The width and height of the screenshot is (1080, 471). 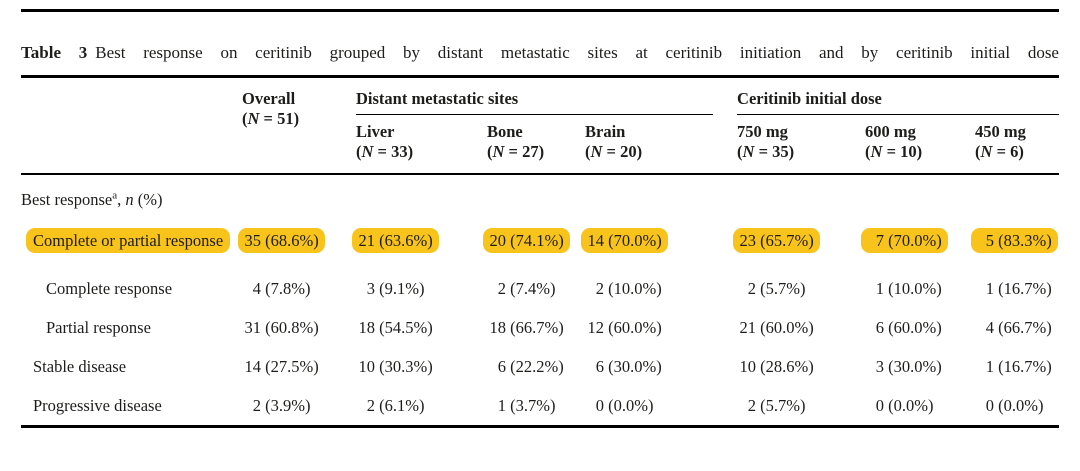 I want to click on data-cell: 0 (0.0%), so click(x=661, y=405).